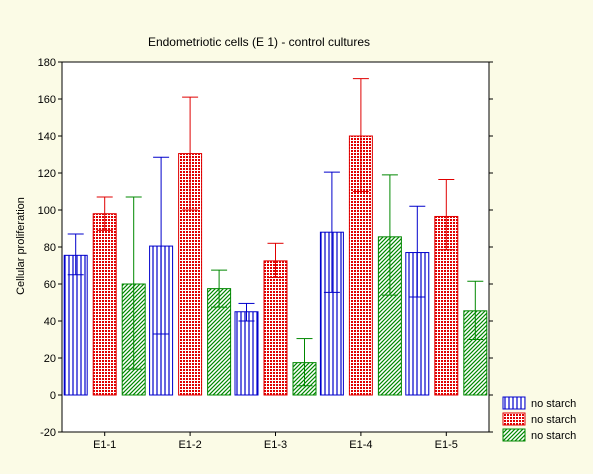 This screenshot has height=474, width=593. Describe the element at coordinates (53, 396) in the screenshot. I see `y-tick-label: 0` at that location.